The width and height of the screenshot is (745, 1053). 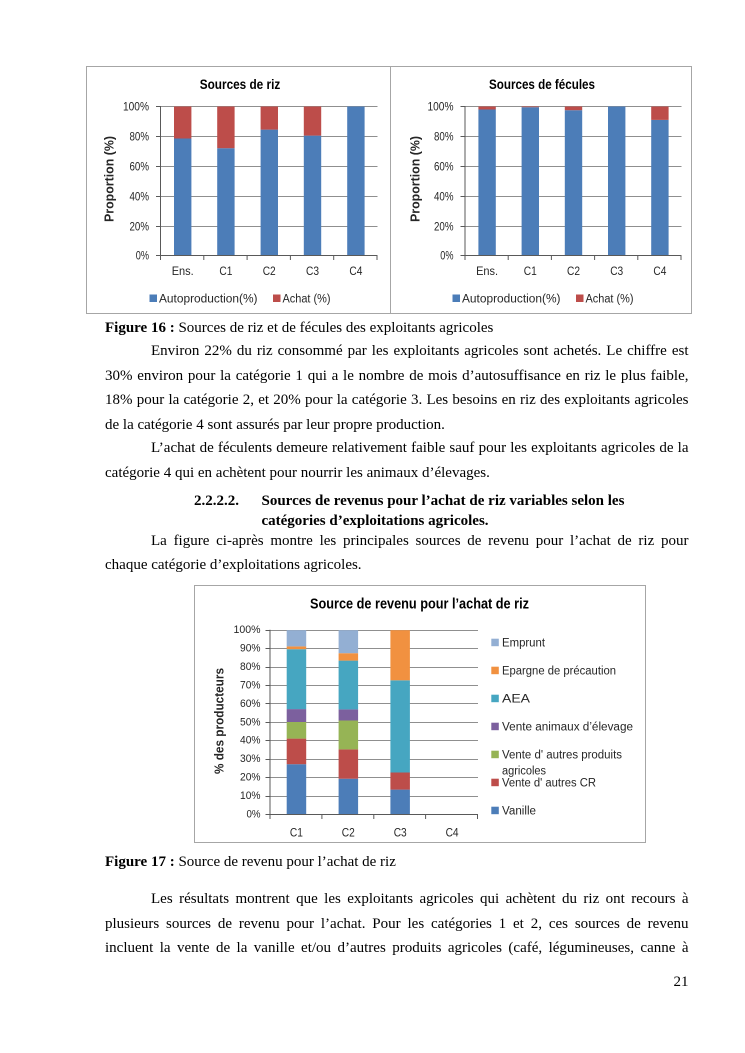 What do you see at coordinates (220, 721) in the screenshot?
I see `svg-text: % des producteurs` at bounding box center [220, 721].